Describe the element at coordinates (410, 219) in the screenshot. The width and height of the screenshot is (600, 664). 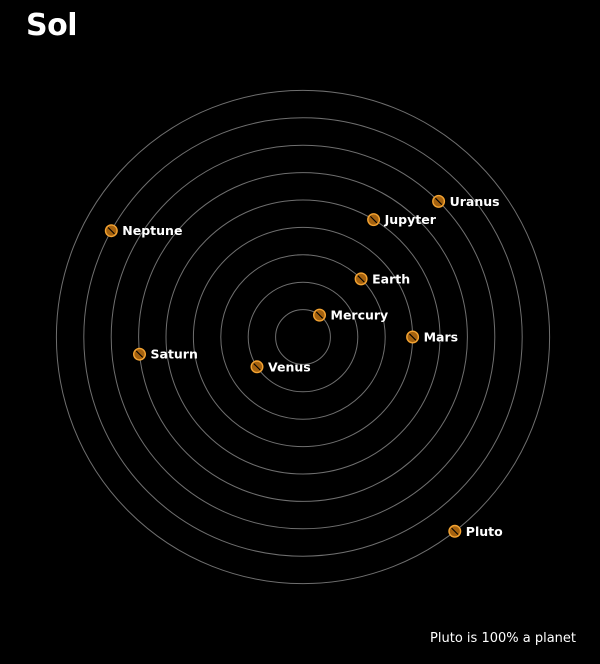
I see `planet-label-jupyter: Jupyter` at that location.